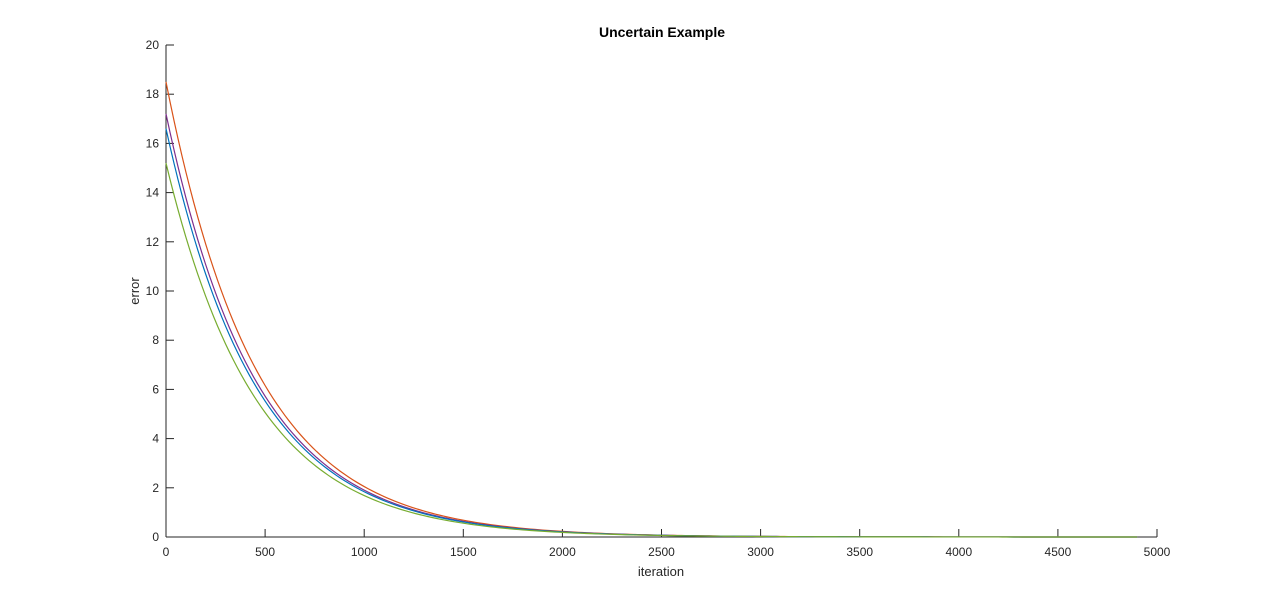 The height and width of the screenshot is (603, 1280). What do you see at coordinates (155, 439) in the screenshot?
I see `y-tick-label: 4` at bounding box center [155, 439].